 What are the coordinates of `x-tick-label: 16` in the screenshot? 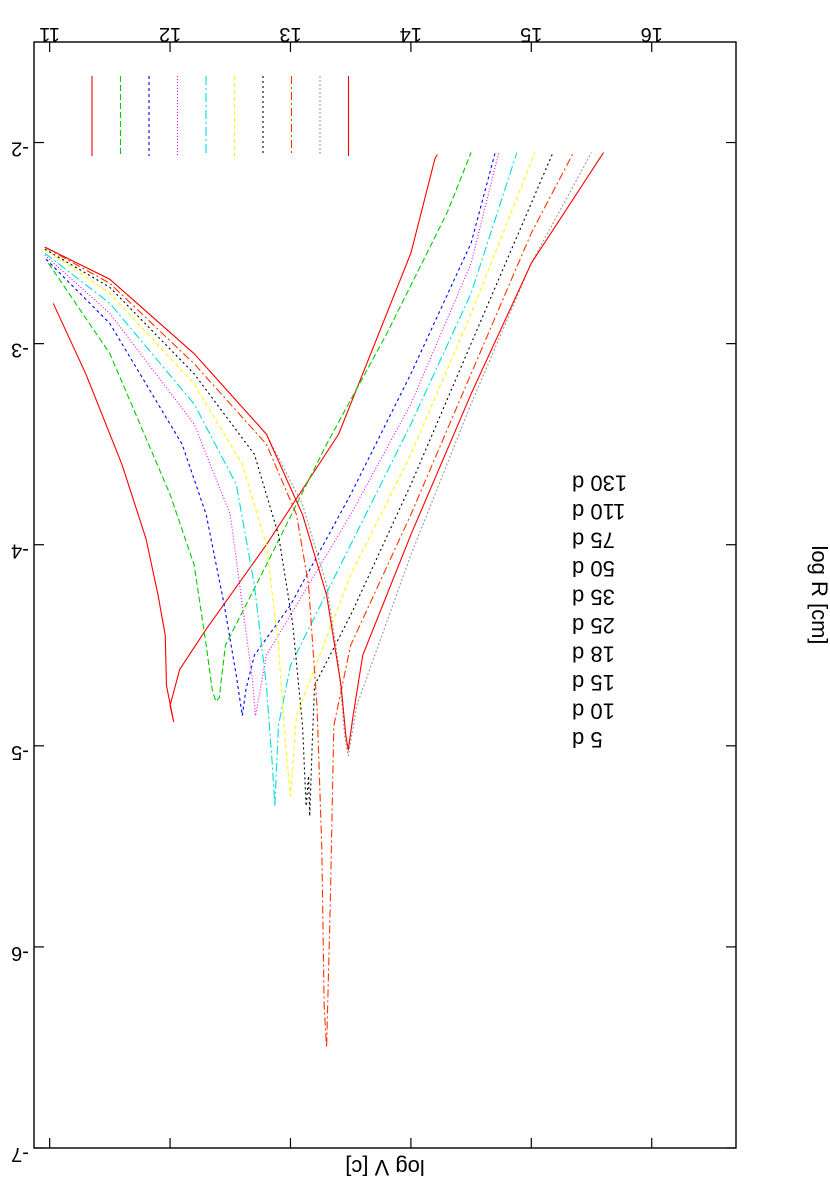 It's located at (652, 34).